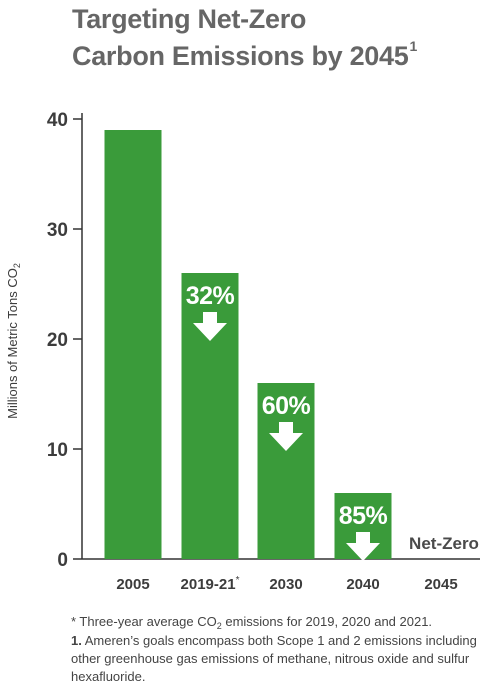  Describe the element at coordinates (219, 626) in the screenshot. I see `footnote-star-subscript: 2` at that location.